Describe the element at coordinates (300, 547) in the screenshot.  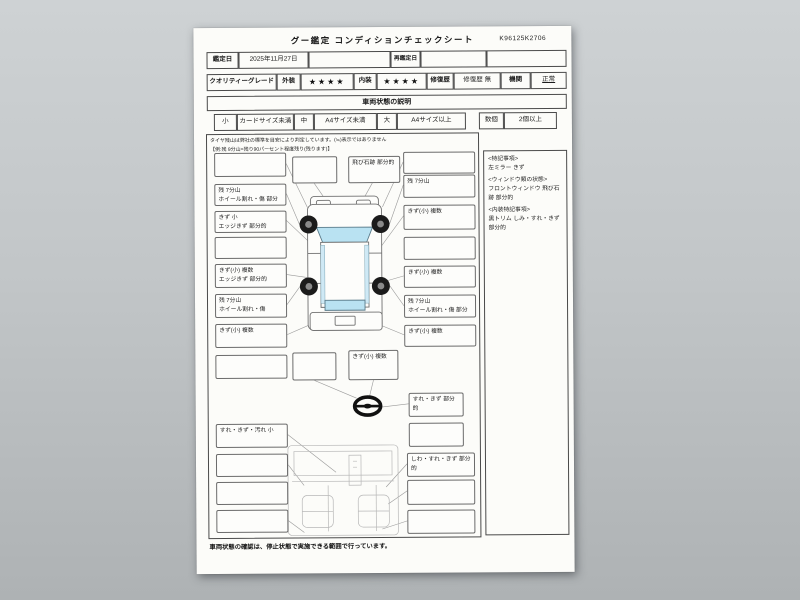
I see `footer-note: 車両状態の確認は、停止状態で実施できる範囲で行っています。` at that location.